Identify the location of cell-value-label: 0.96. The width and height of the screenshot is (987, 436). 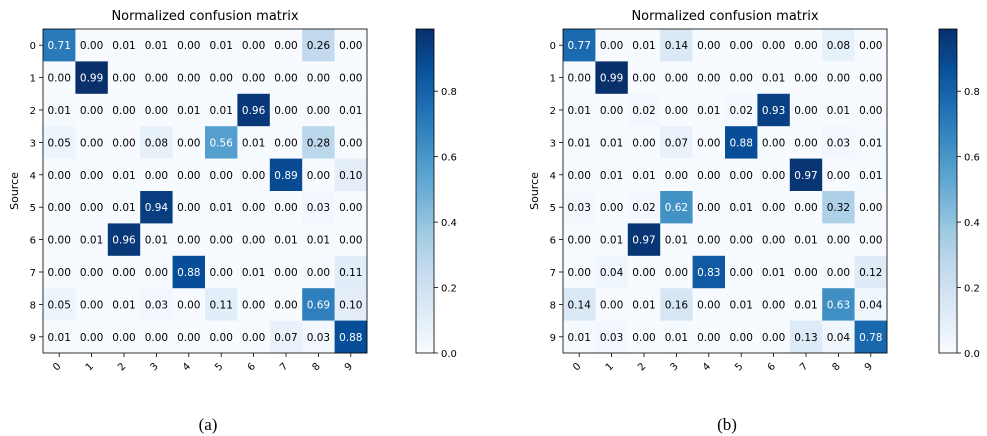
(254, 111).